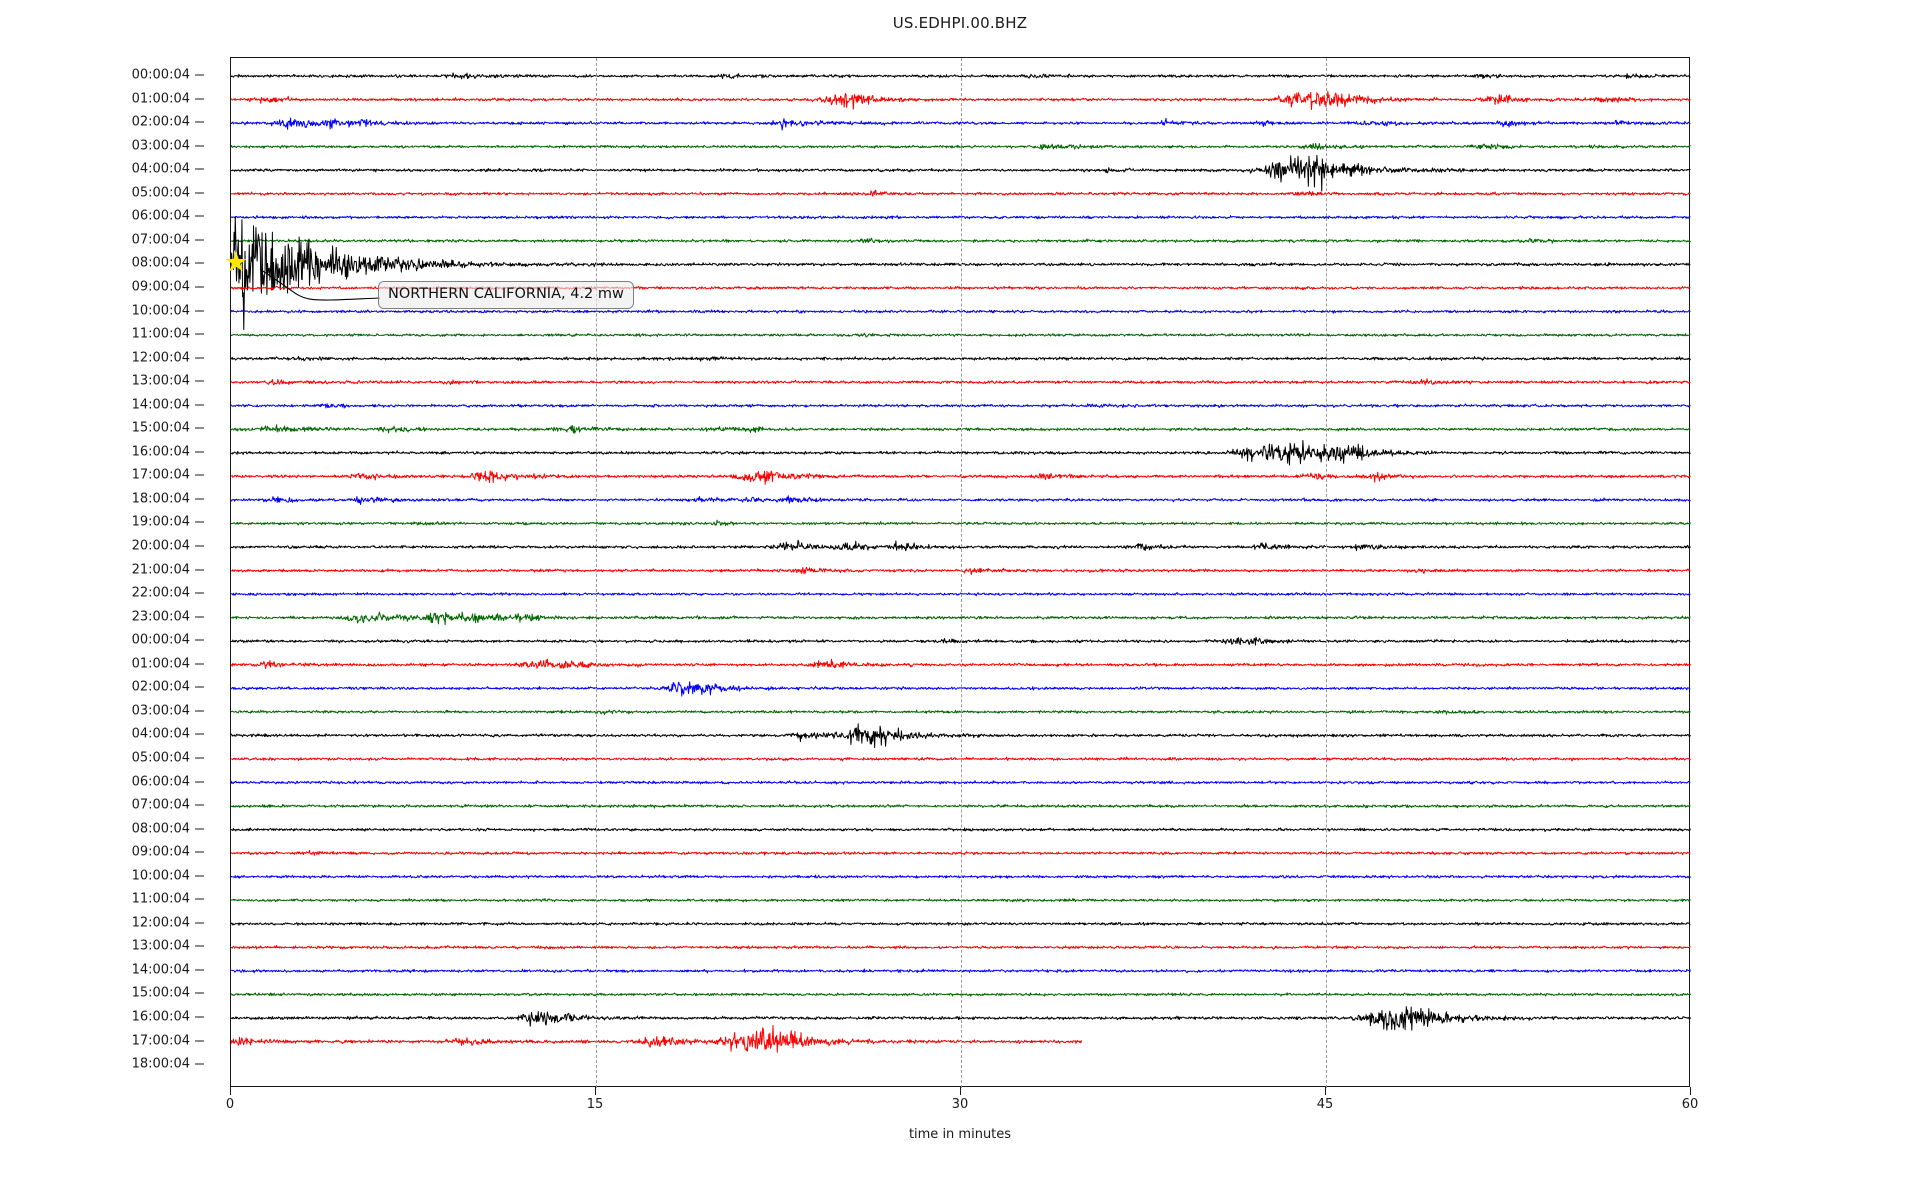 The height and width of the screenshot is (1200, 1920). I want to click on grid-line, so click(961, 573).